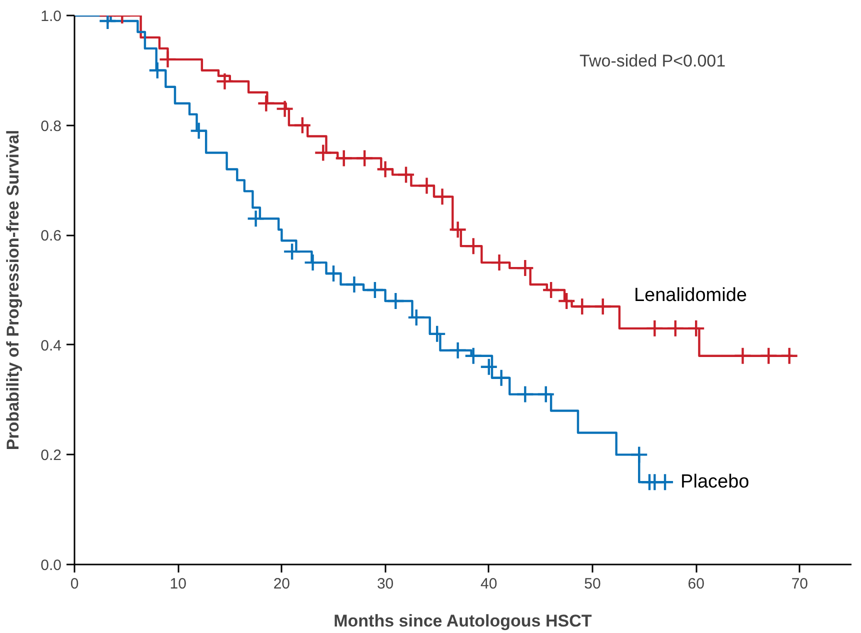 The image size is (861, 633). Describe the element at coordinates (51, 345) in the screenshot. I see `y-tick-label: 0.4` at that location.